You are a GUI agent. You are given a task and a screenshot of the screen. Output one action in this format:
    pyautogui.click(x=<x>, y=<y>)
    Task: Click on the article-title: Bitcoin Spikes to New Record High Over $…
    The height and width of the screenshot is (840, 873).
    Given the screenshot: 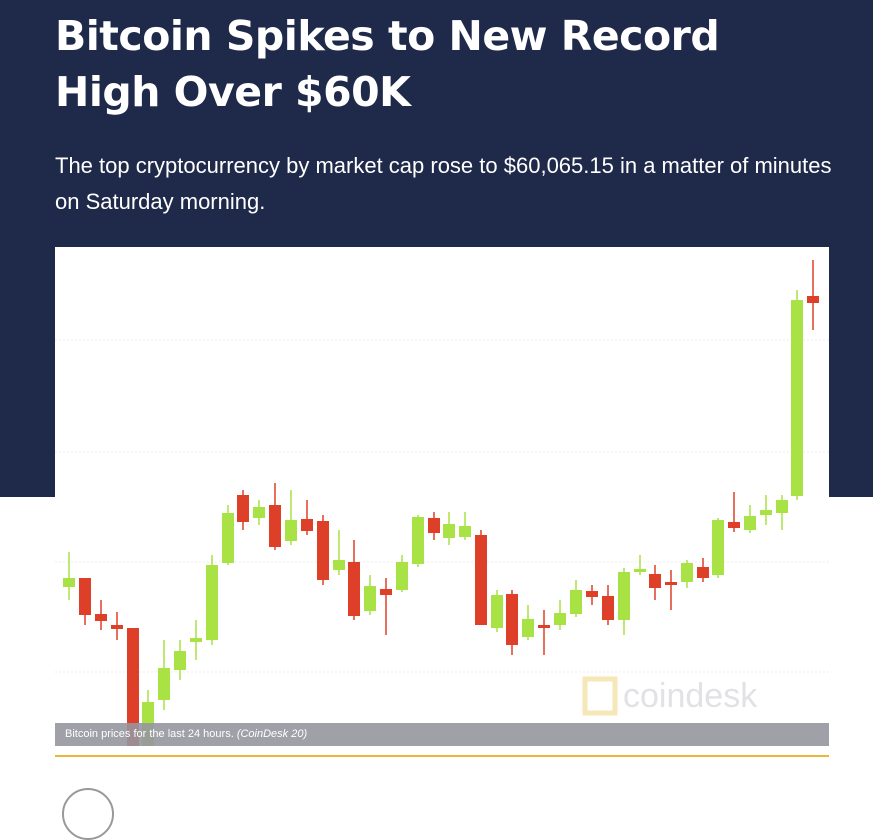 What is the action you would take?
    pyautogui.click(x=387, y=64)
    